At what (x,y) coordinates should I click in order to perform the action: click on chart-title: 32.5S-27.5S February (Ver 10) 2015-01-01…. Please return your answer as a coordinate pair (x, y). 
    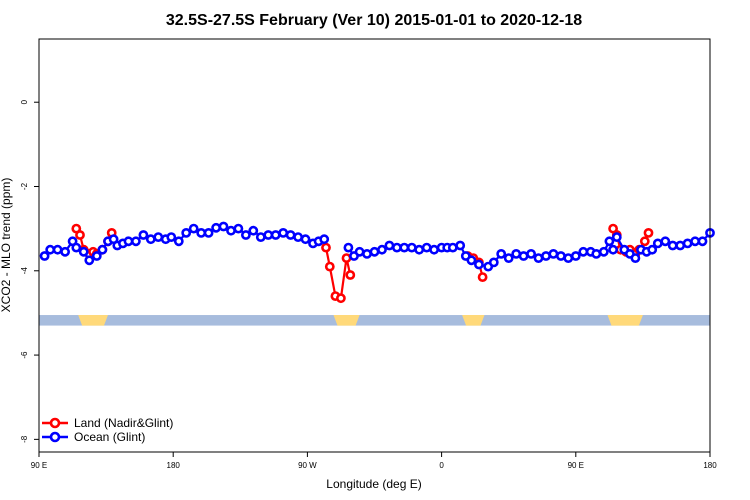
    Looking at the image, I should click on (374, 20).